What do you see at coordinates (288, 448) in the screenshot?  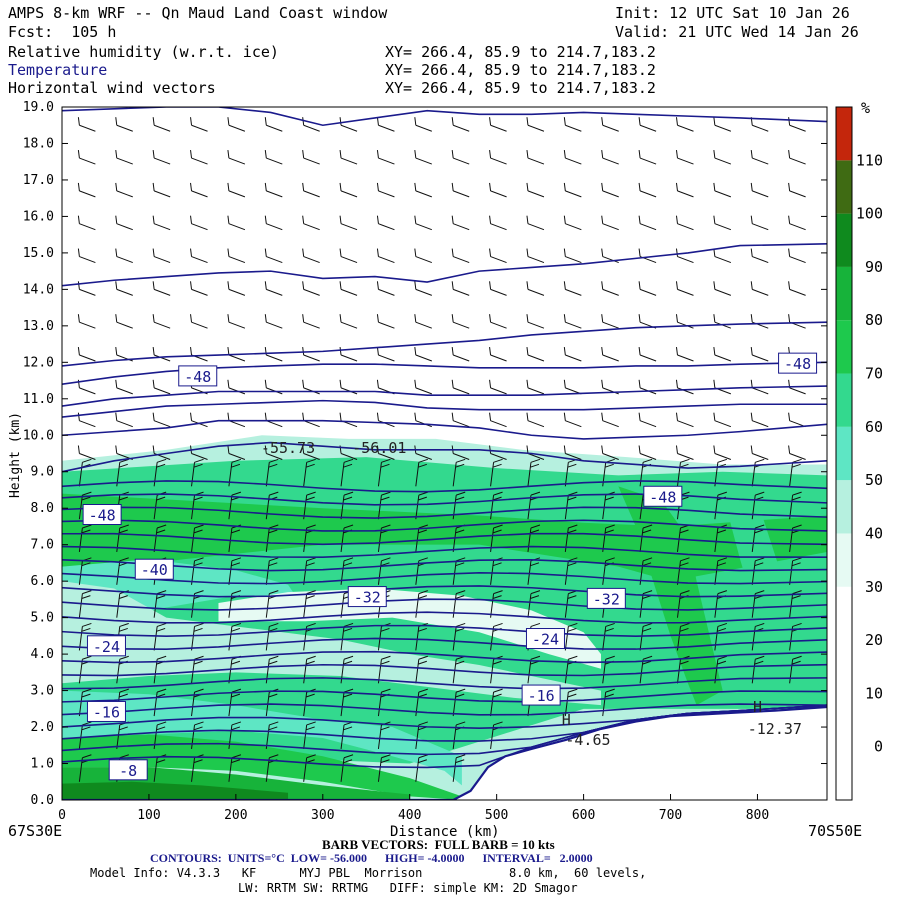 I see `extremum-annotation: -55.73` at bounding box center [288, 448].